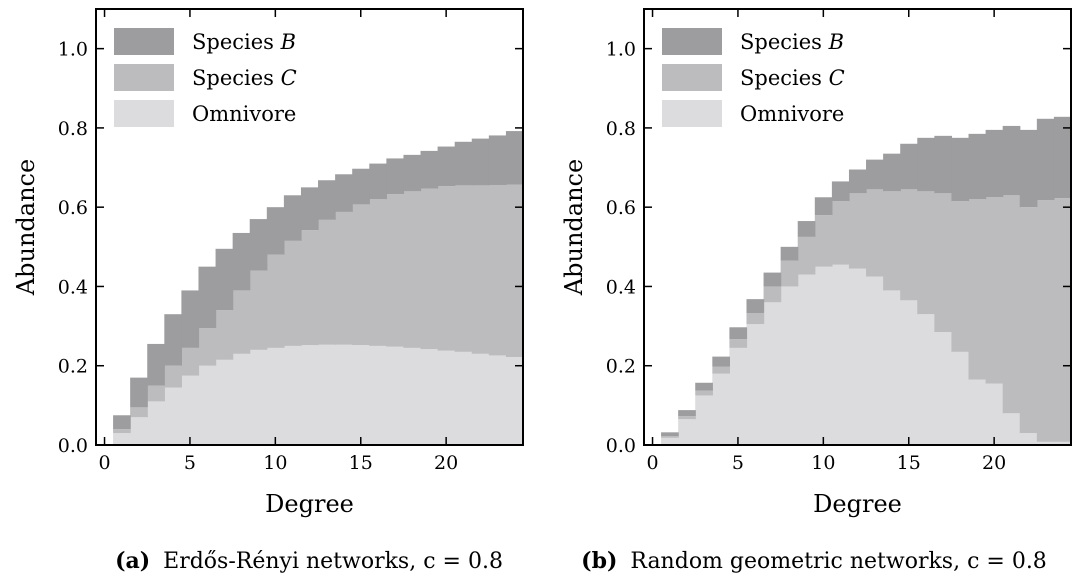  Describe the element at coordinates (814, 561) in the screenshot. I see `caption-b: (b) Random geometric networks, c = 0.8` at that location.